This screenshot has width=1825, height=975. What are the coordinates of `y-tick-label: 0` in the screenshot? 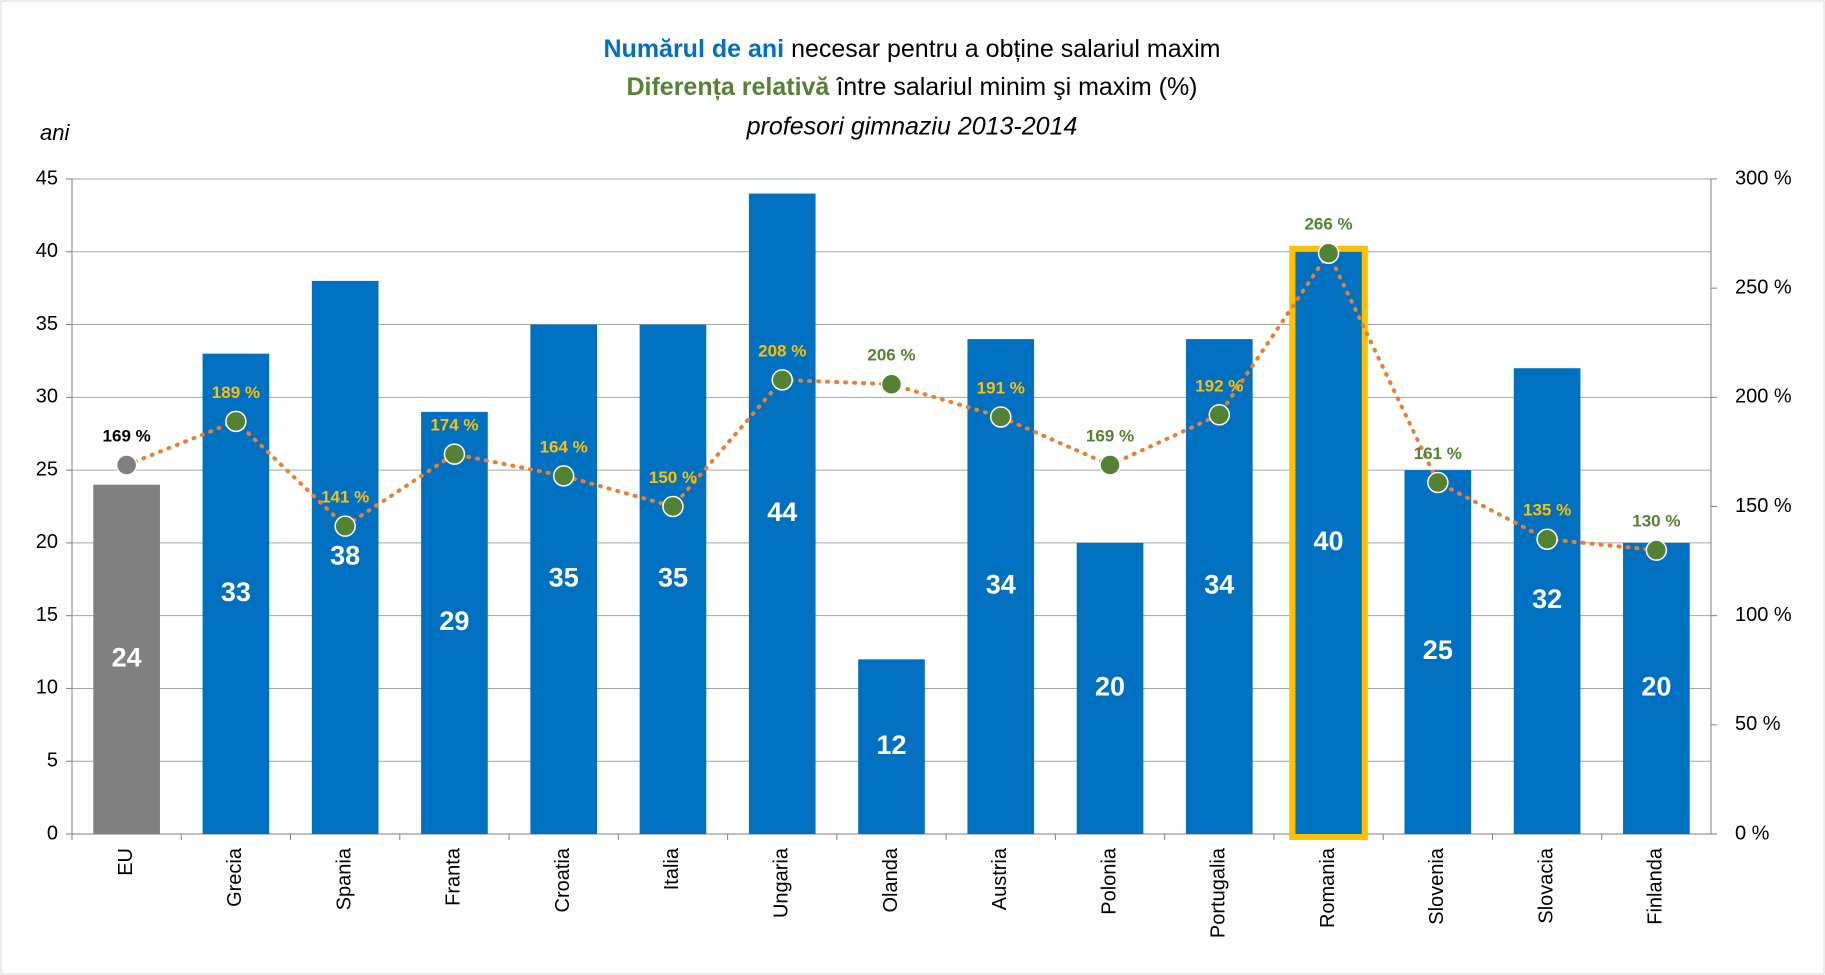 It's located at (52, 833).